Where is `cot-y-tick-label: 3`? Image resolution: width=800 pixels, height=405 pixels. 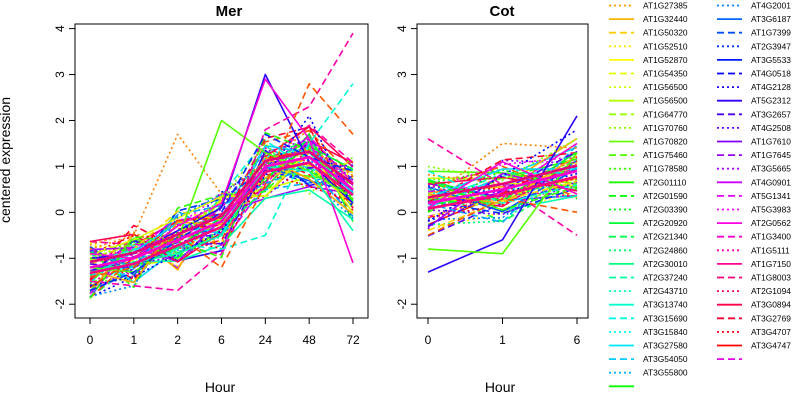
cot-y-tick-label: 3 is located at coordinates (402, 74).